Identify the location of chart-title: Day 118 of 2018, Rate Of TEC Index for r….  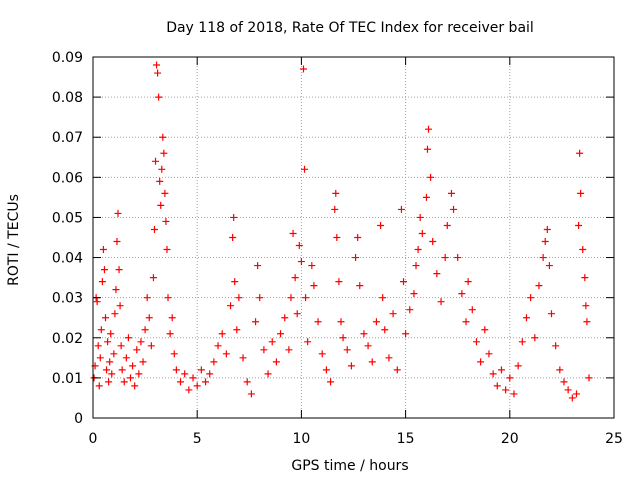
(350, 28).